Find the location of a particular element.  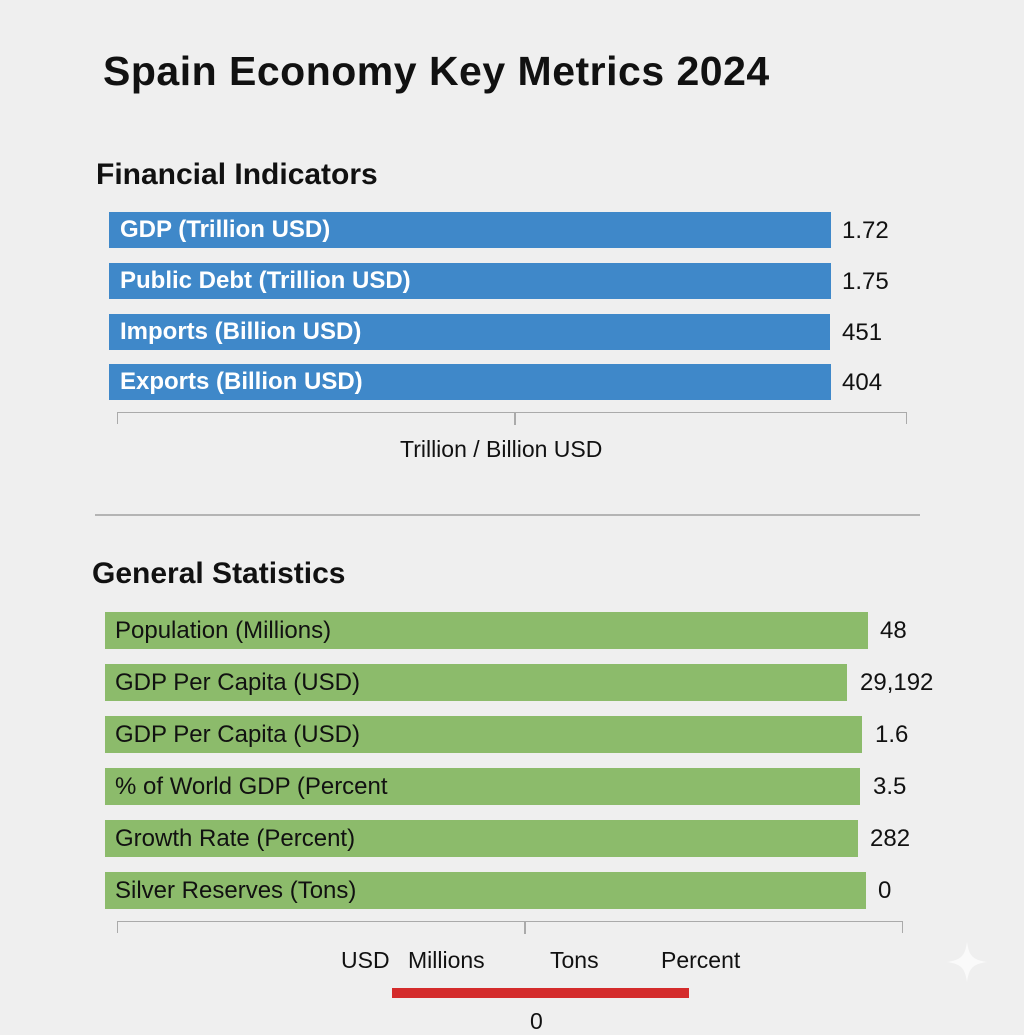

bar-label: Exports (Billion USD) is located at coordinates (241, 381).